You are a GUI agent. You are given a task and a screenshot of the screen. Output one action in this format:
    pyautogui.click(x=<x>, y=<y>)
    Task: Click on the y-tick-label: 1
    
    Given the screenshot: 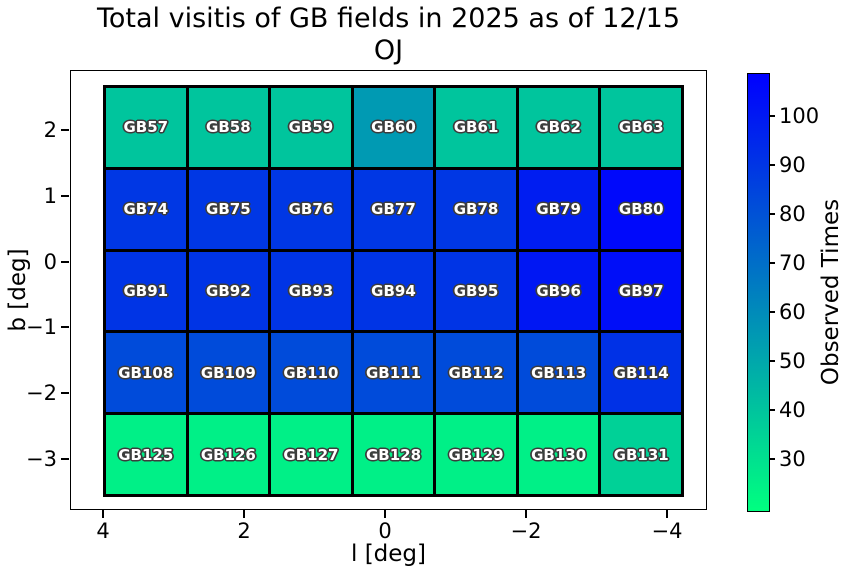 What is the action you would take?
    pyautogui.click(x=50, y=196)
    